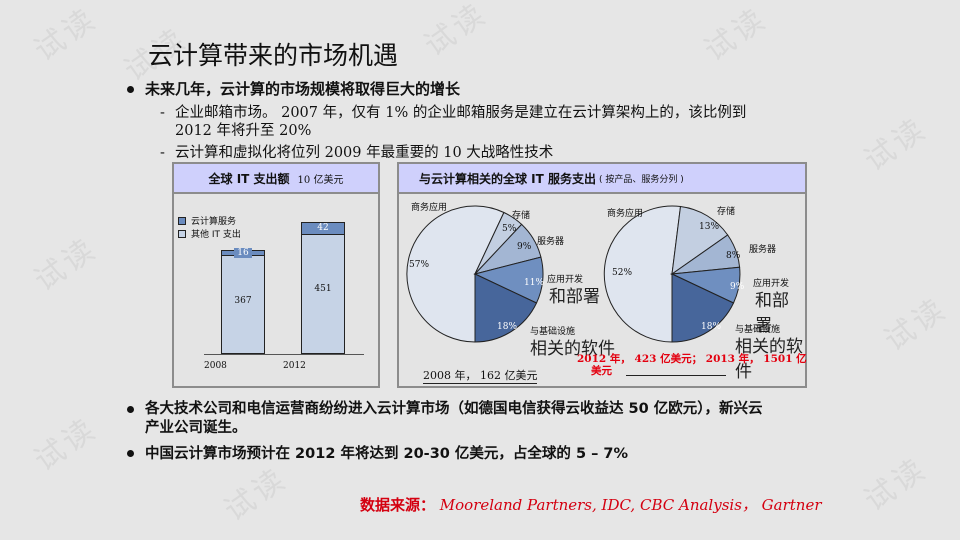 This screenshot has height=540, width=960. Describe the element at coordinates (364, 153) in the screenshot. I see `sub-bullet-text: 云计算和虚拟化将位列 2009 年最重要的 10 大战略性技术` at that location.